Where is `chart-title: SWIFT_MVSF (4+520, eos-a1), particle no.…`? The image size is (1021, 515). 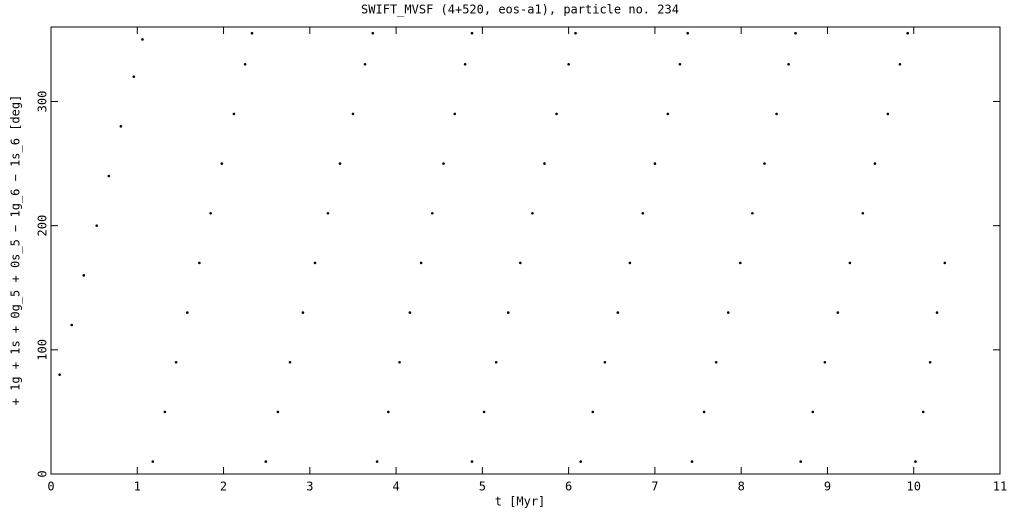
chart-title: SWIFT_MVSF (4+520, eos-a1), particle no.… is located at coordinates (520, 10).